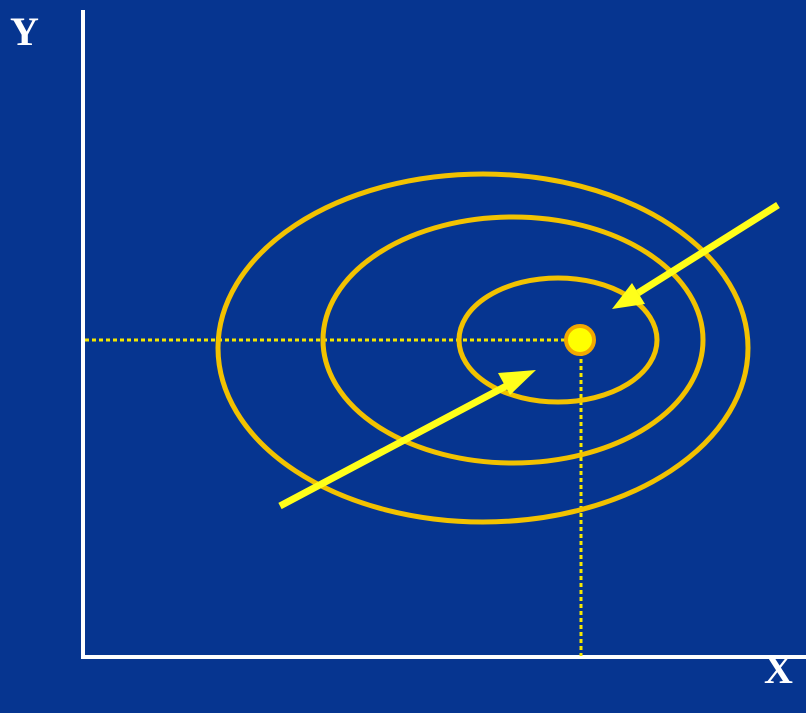 The width and height of the screenshot is (806, 713). I want to click on y-axis-label: Y, so click(24, 31).